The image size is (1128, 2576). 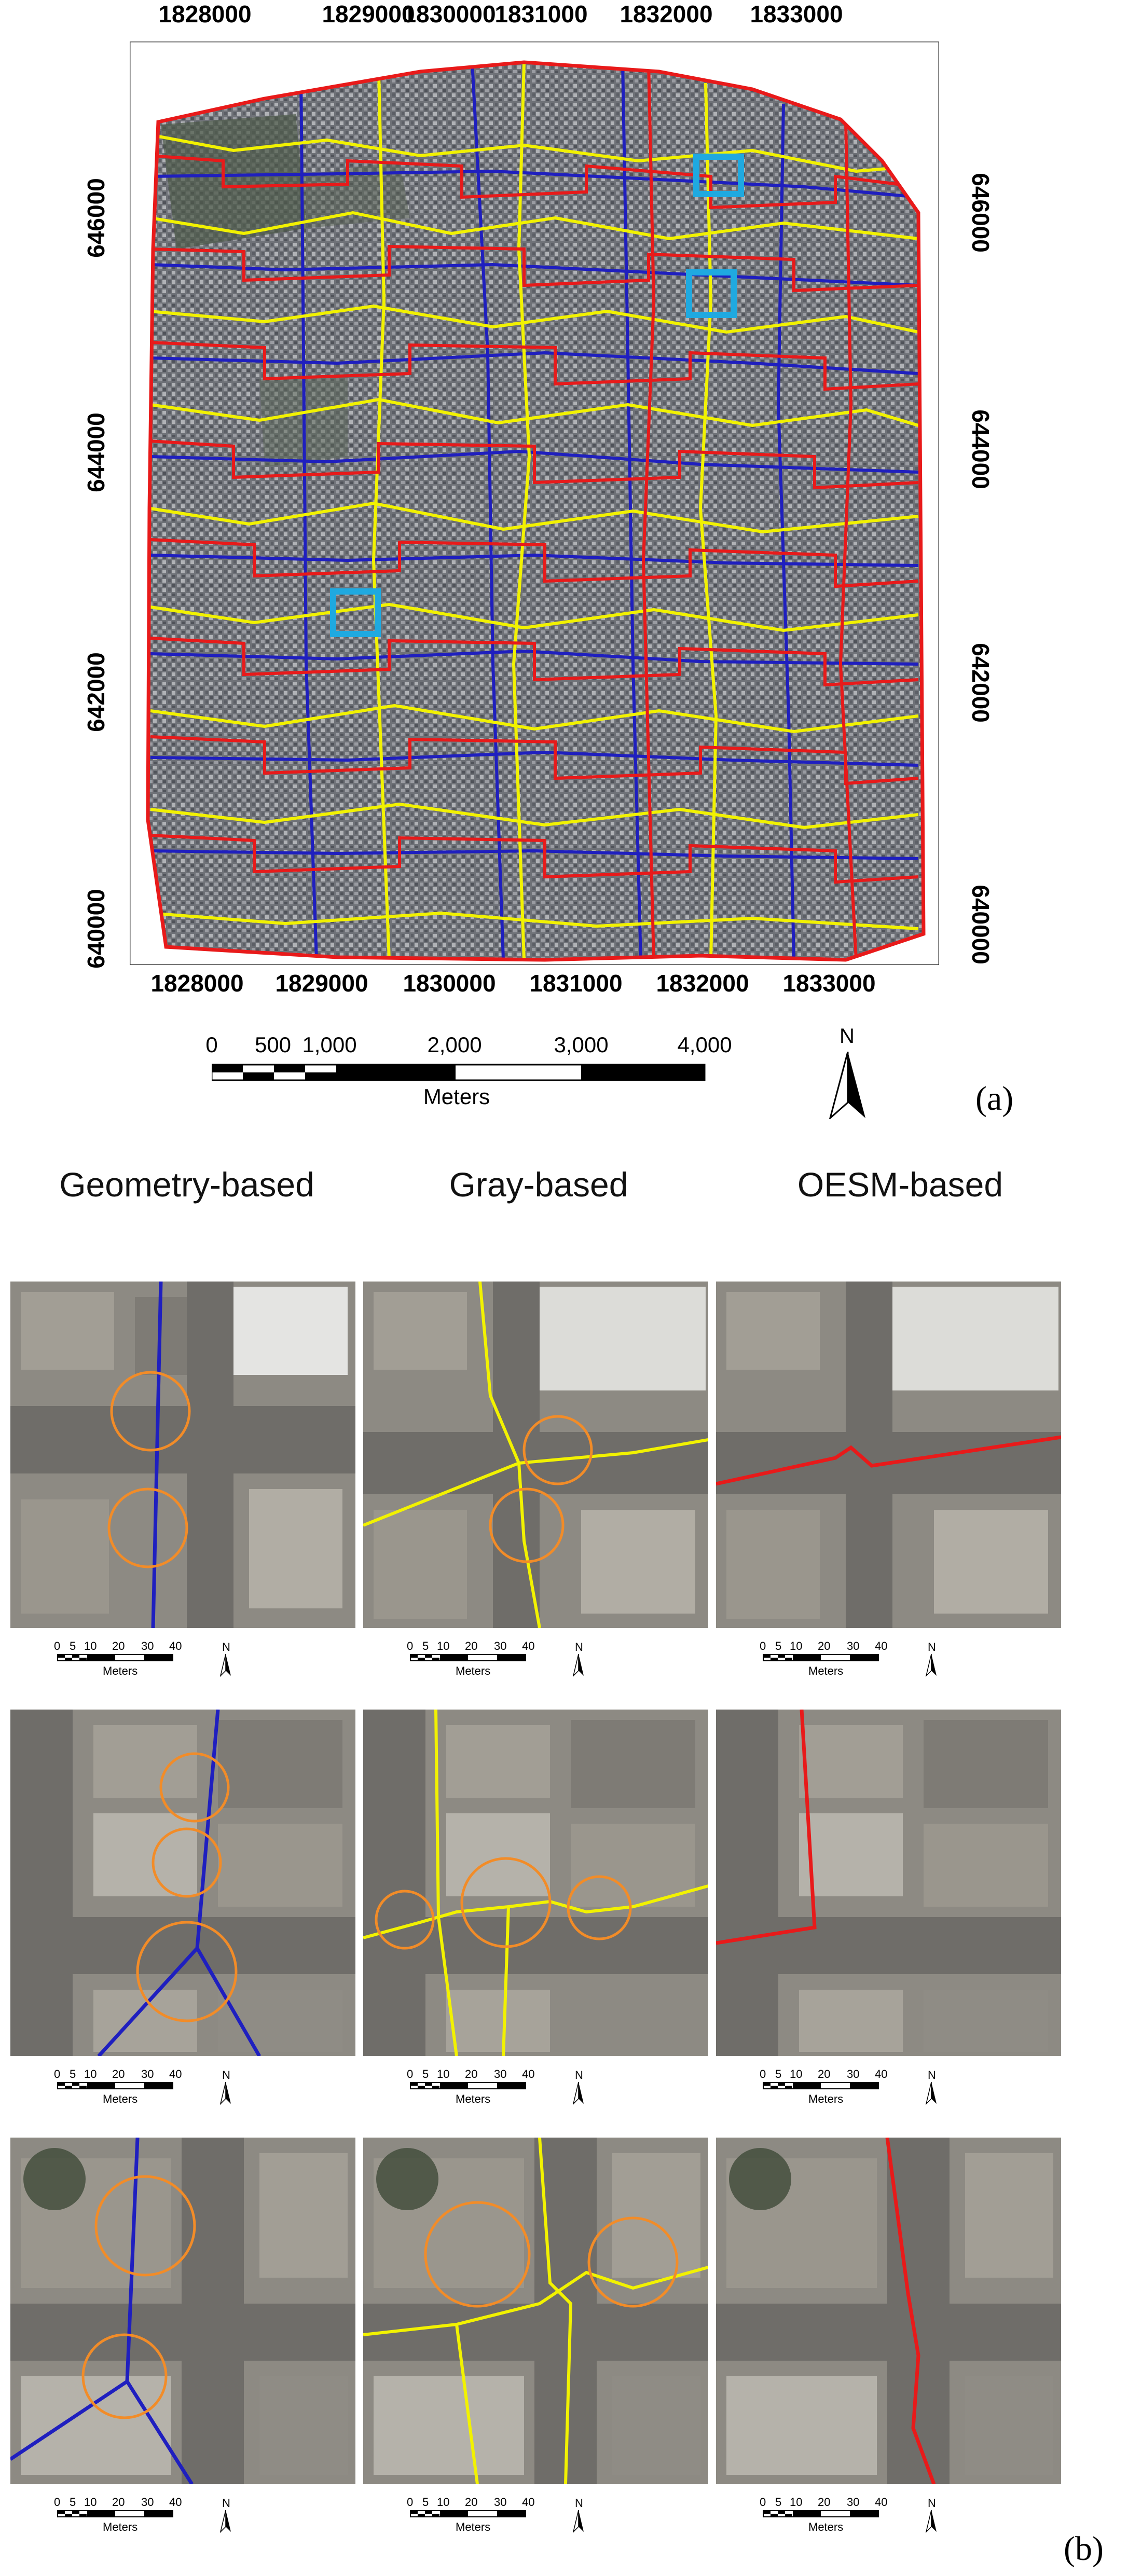 What do you see at coordinates (459, 1072) in the screenshot?
I see `scale-bar-graphic` at bounding box center [459, 1072].